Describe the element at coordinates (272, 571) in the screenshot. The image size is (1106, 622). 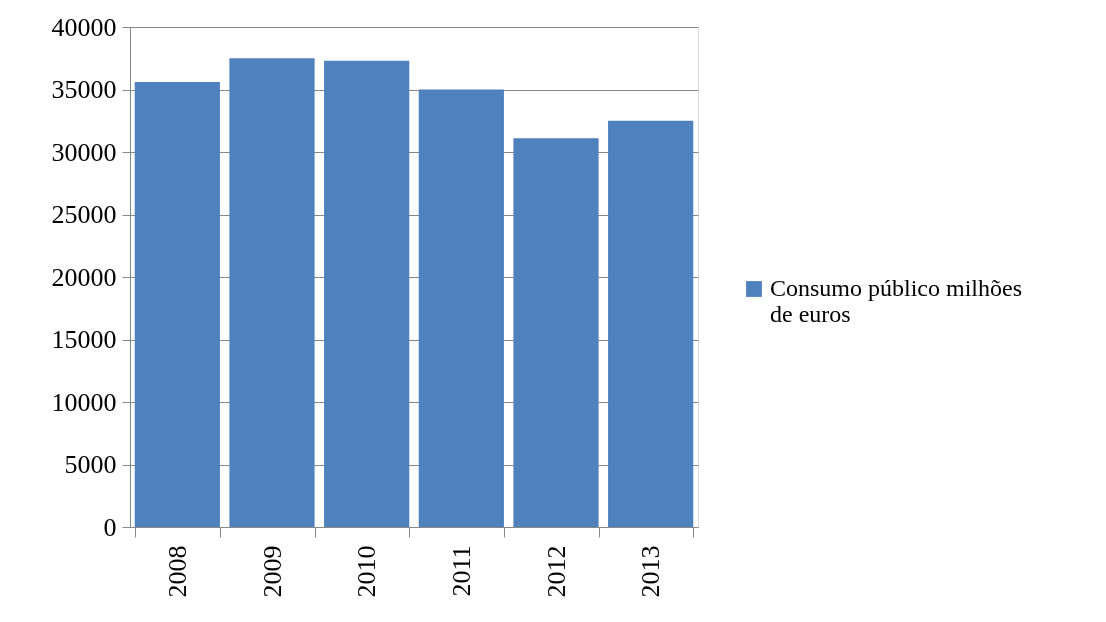
I see `x-tick-label: 2009` at that location.